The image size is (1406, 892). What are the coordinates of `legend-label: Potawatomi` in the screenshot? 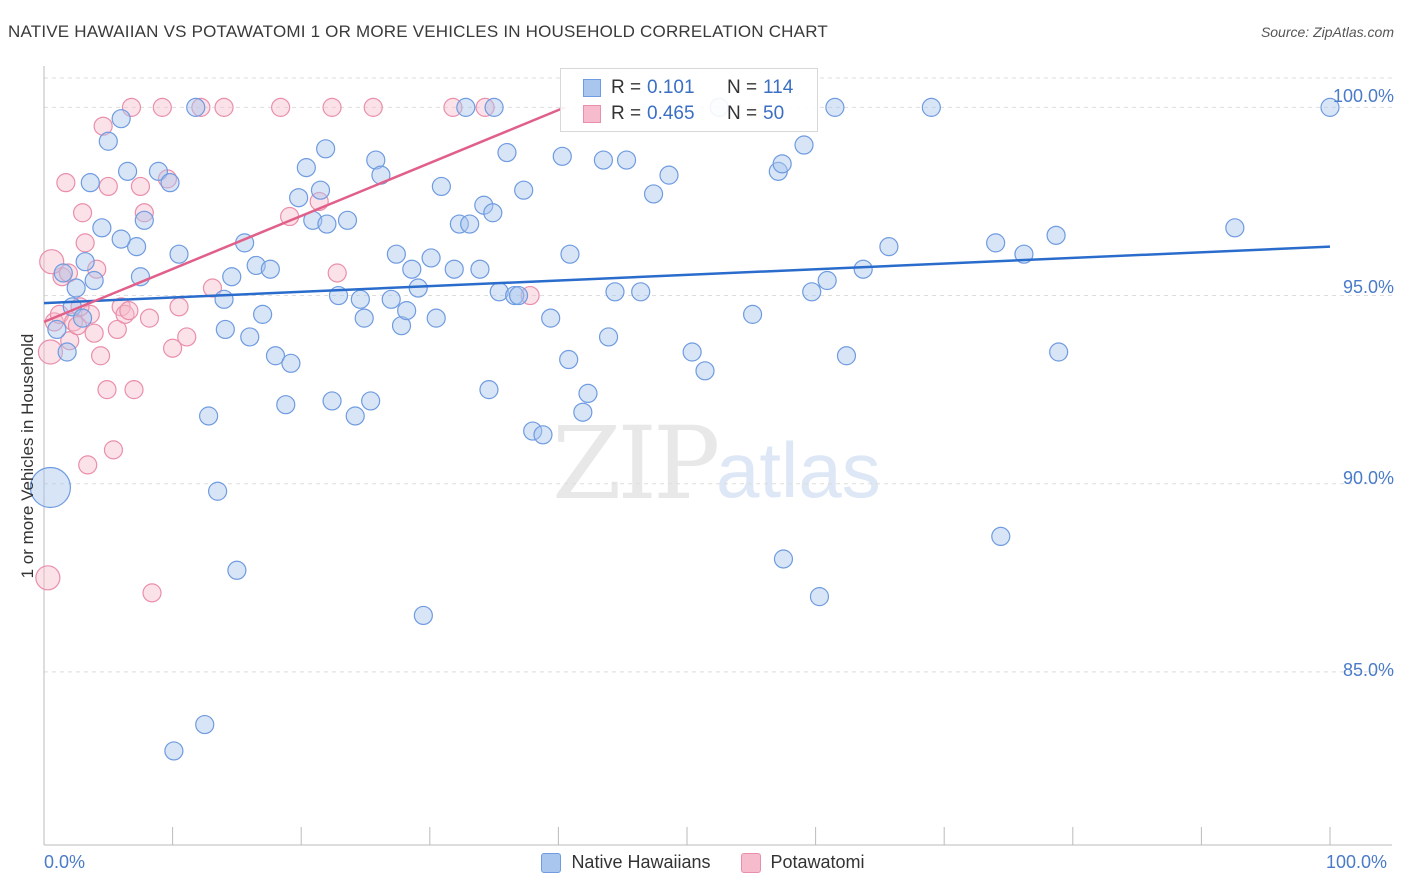 It's located at (817, 862).